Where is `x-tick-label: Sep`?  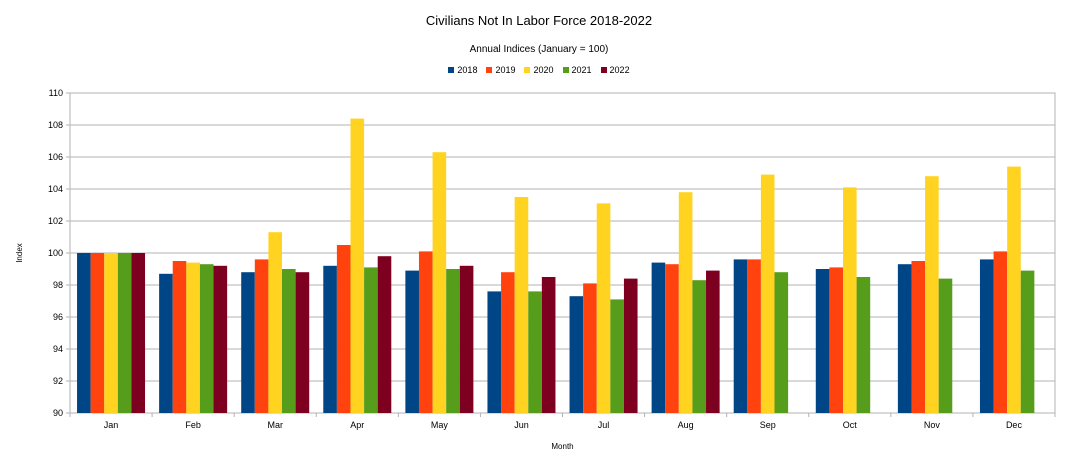
x-tick-label: Sep is located at coordinates (768, 425).